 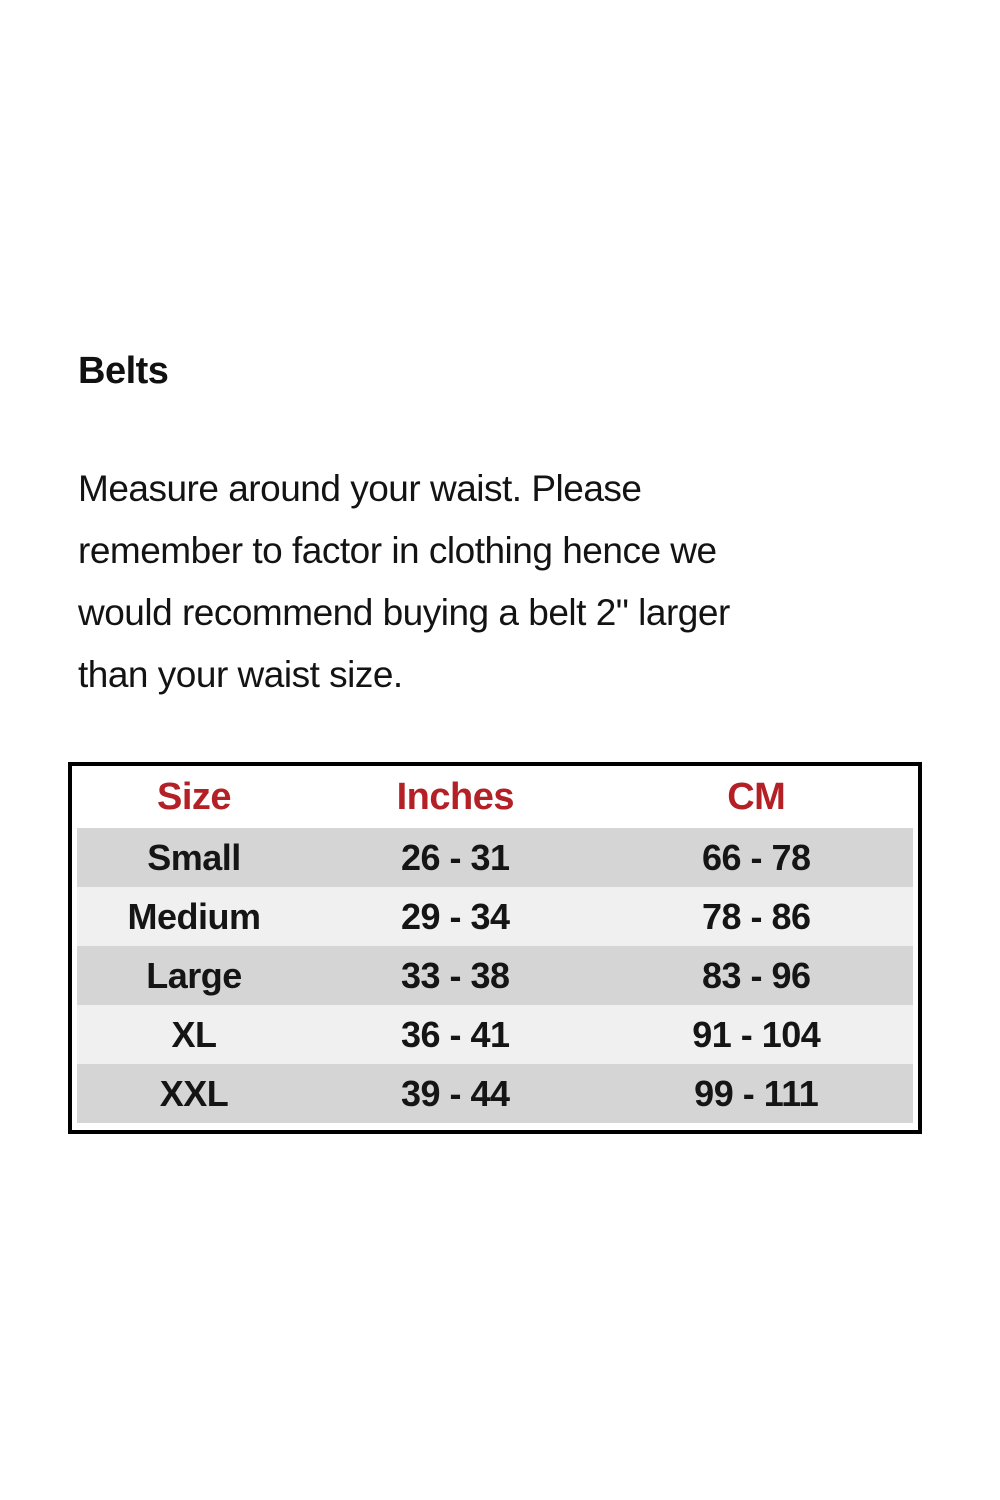 I want to click on cell-inches: 33 - 38, so click(x=455, y=975).